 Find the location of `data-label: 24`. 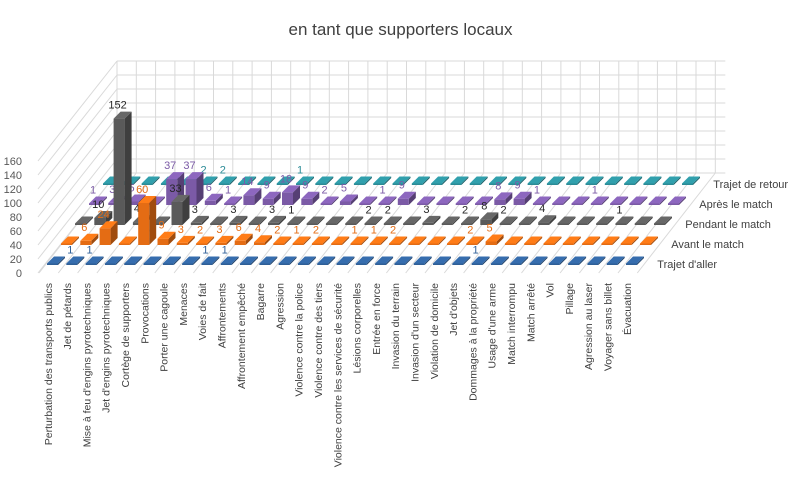

data-label: 24 is located at coordinates (103, 215).